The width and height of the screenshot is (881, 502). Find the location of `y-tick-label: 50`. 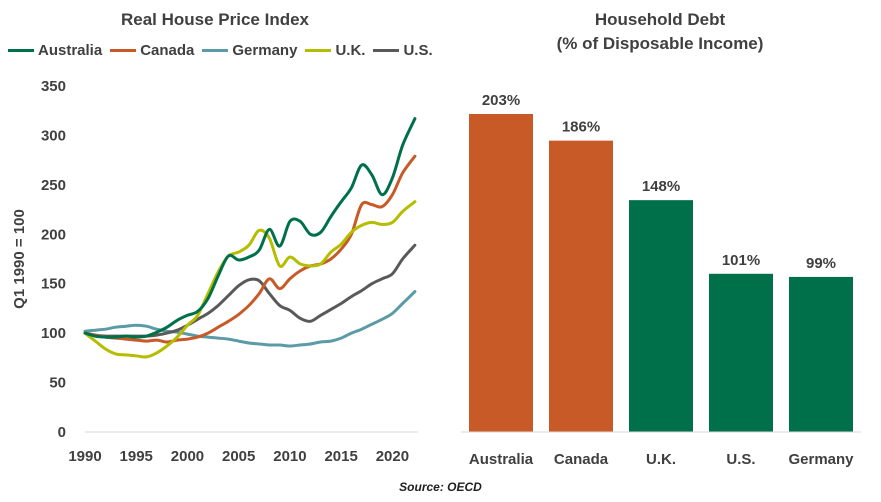

y-tick-label: 50 is located at coordinates (57, 383).